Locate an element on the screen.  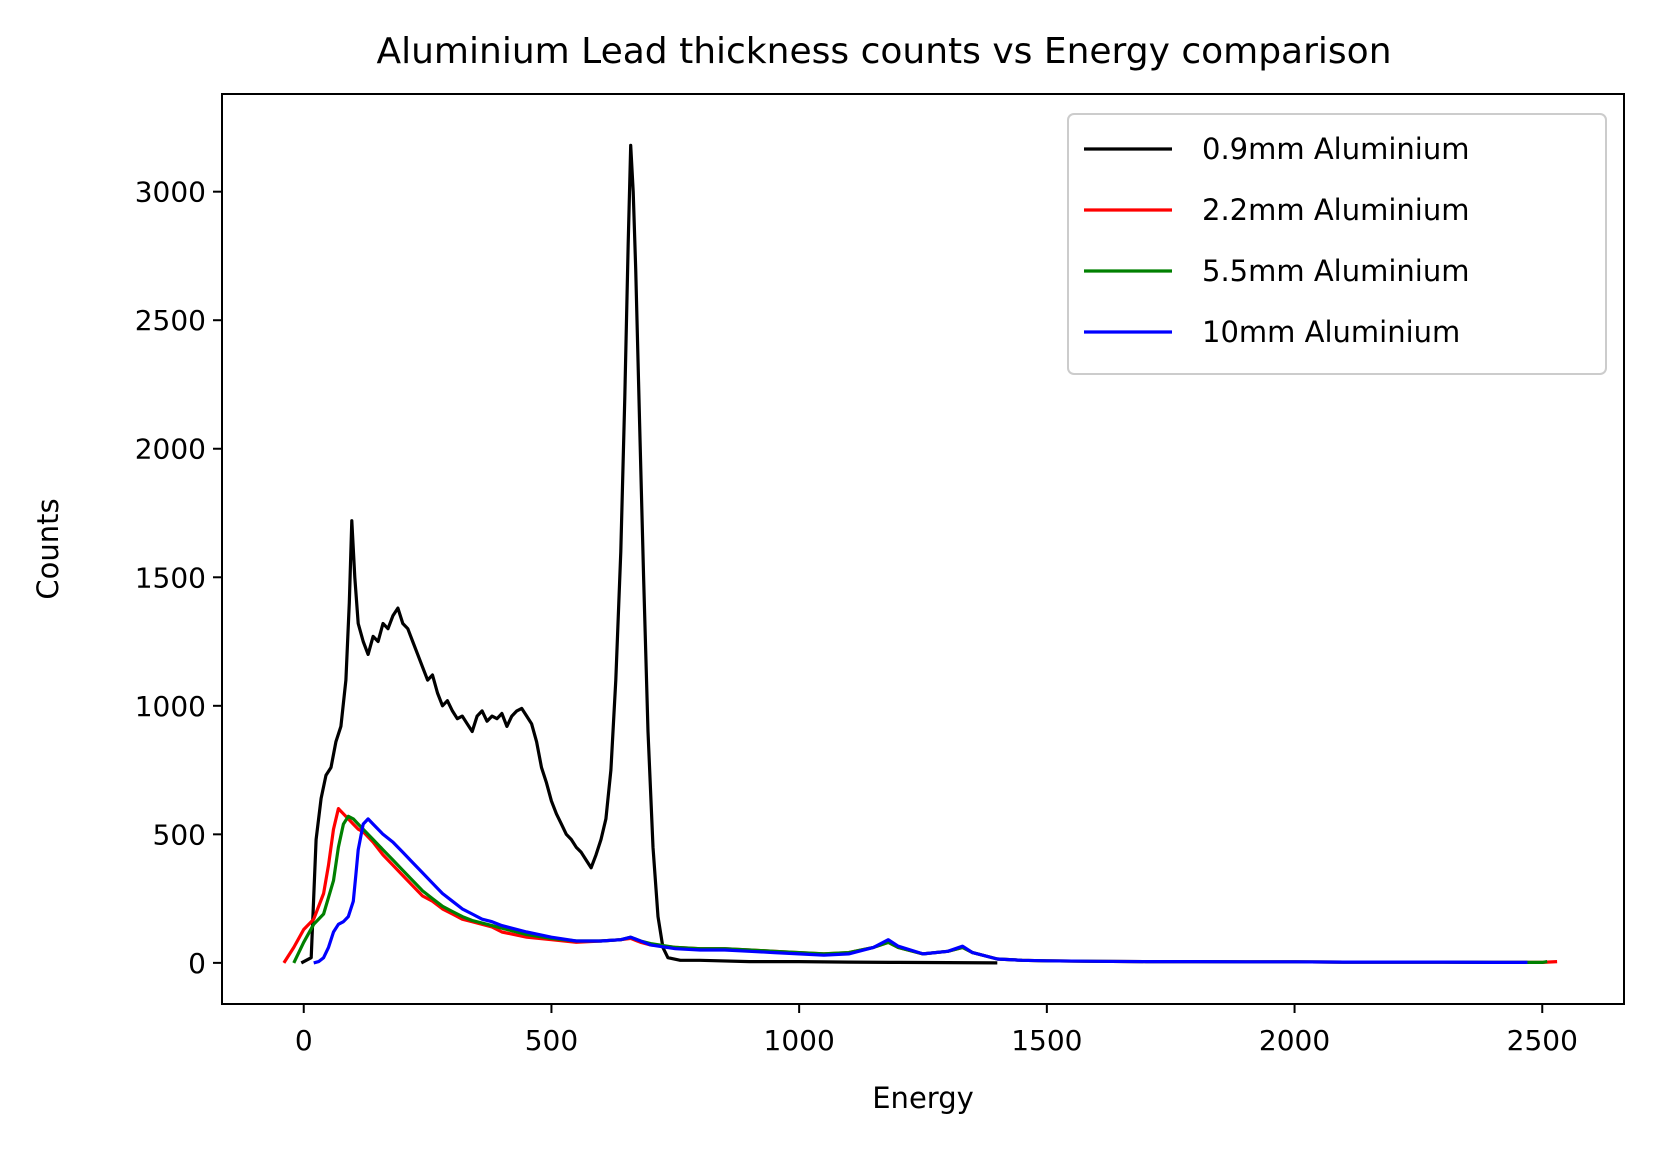
legend-label-4: 10mm Aluminium is located at coordinates (1331, 332).